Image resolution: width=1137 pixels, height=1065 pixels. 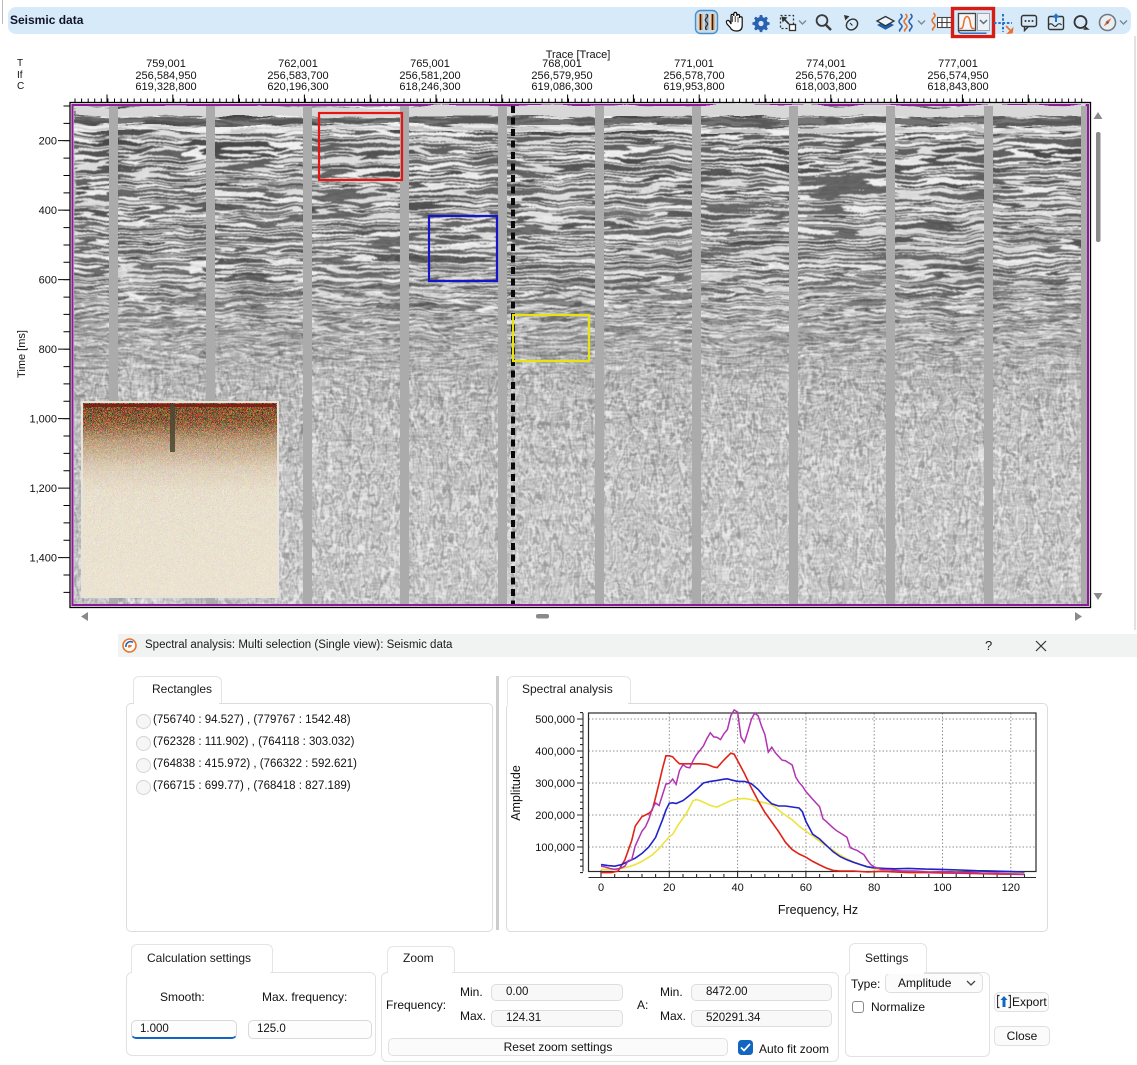 I want to click on svg-text: Frequency, Hz, so click(x=818, y=910).